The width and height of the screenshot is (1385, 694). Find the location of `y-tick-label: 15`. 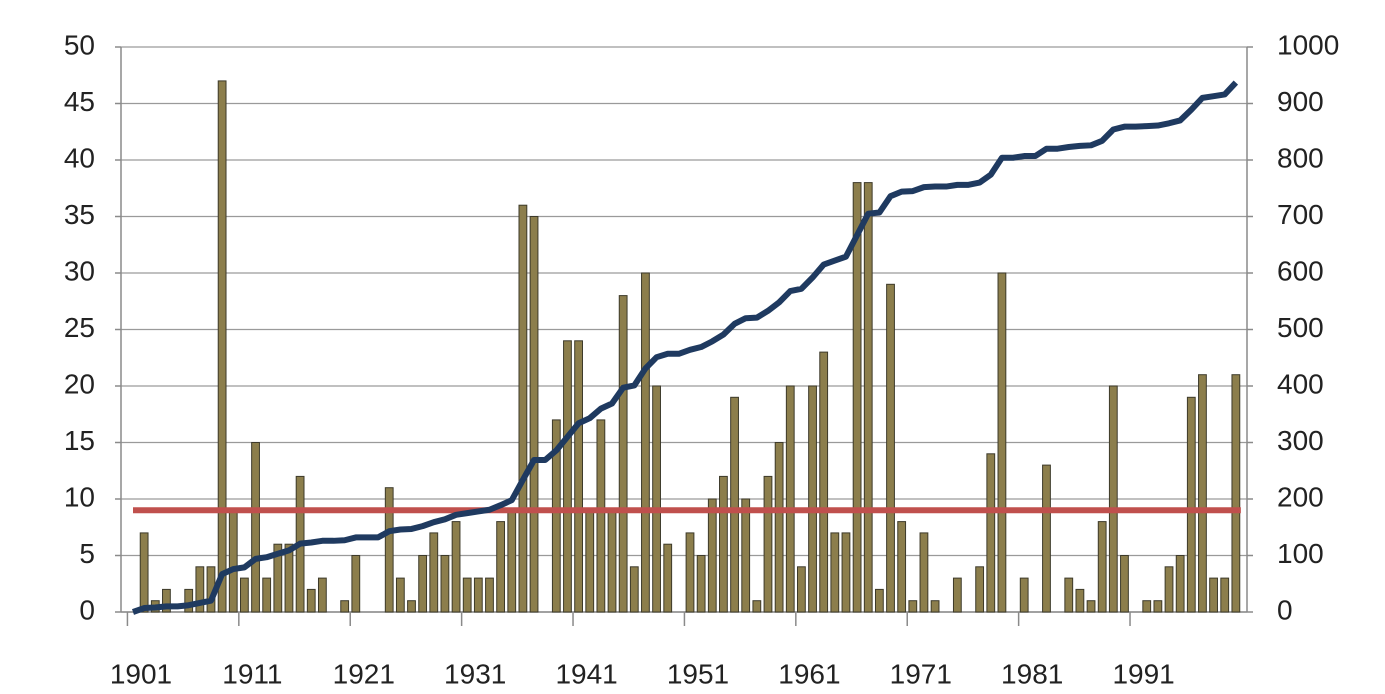

y-tick-label: 15 is located at coordinates (79, 440).